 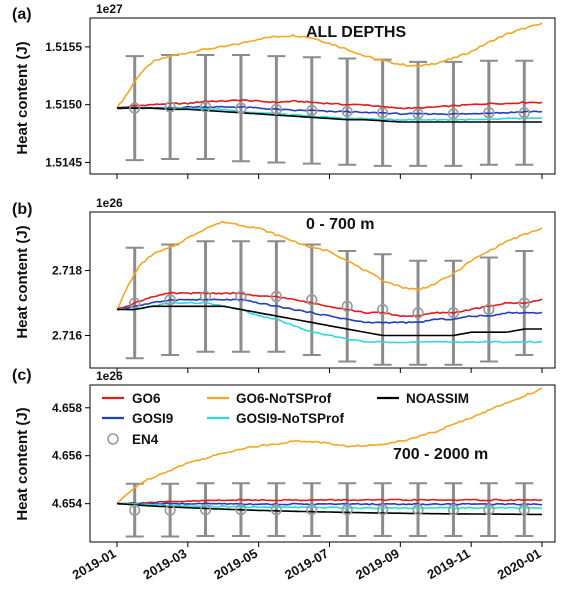 What do you see at coordinates (22, 97) in the screenshot?
I see `y-axis-label-a: Heat content (J)` at bounding box center [22, 97].